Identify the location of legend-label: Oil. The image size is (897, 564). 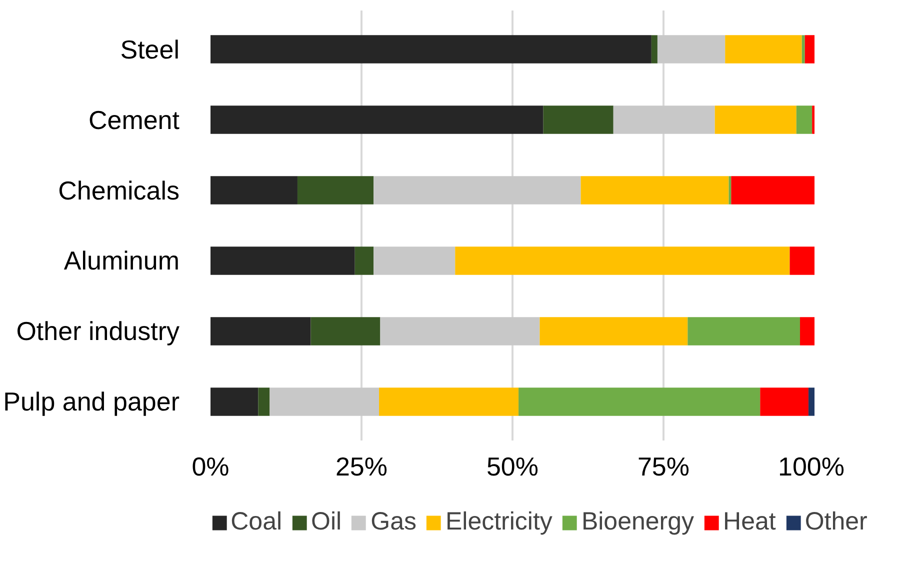
(326, 522).